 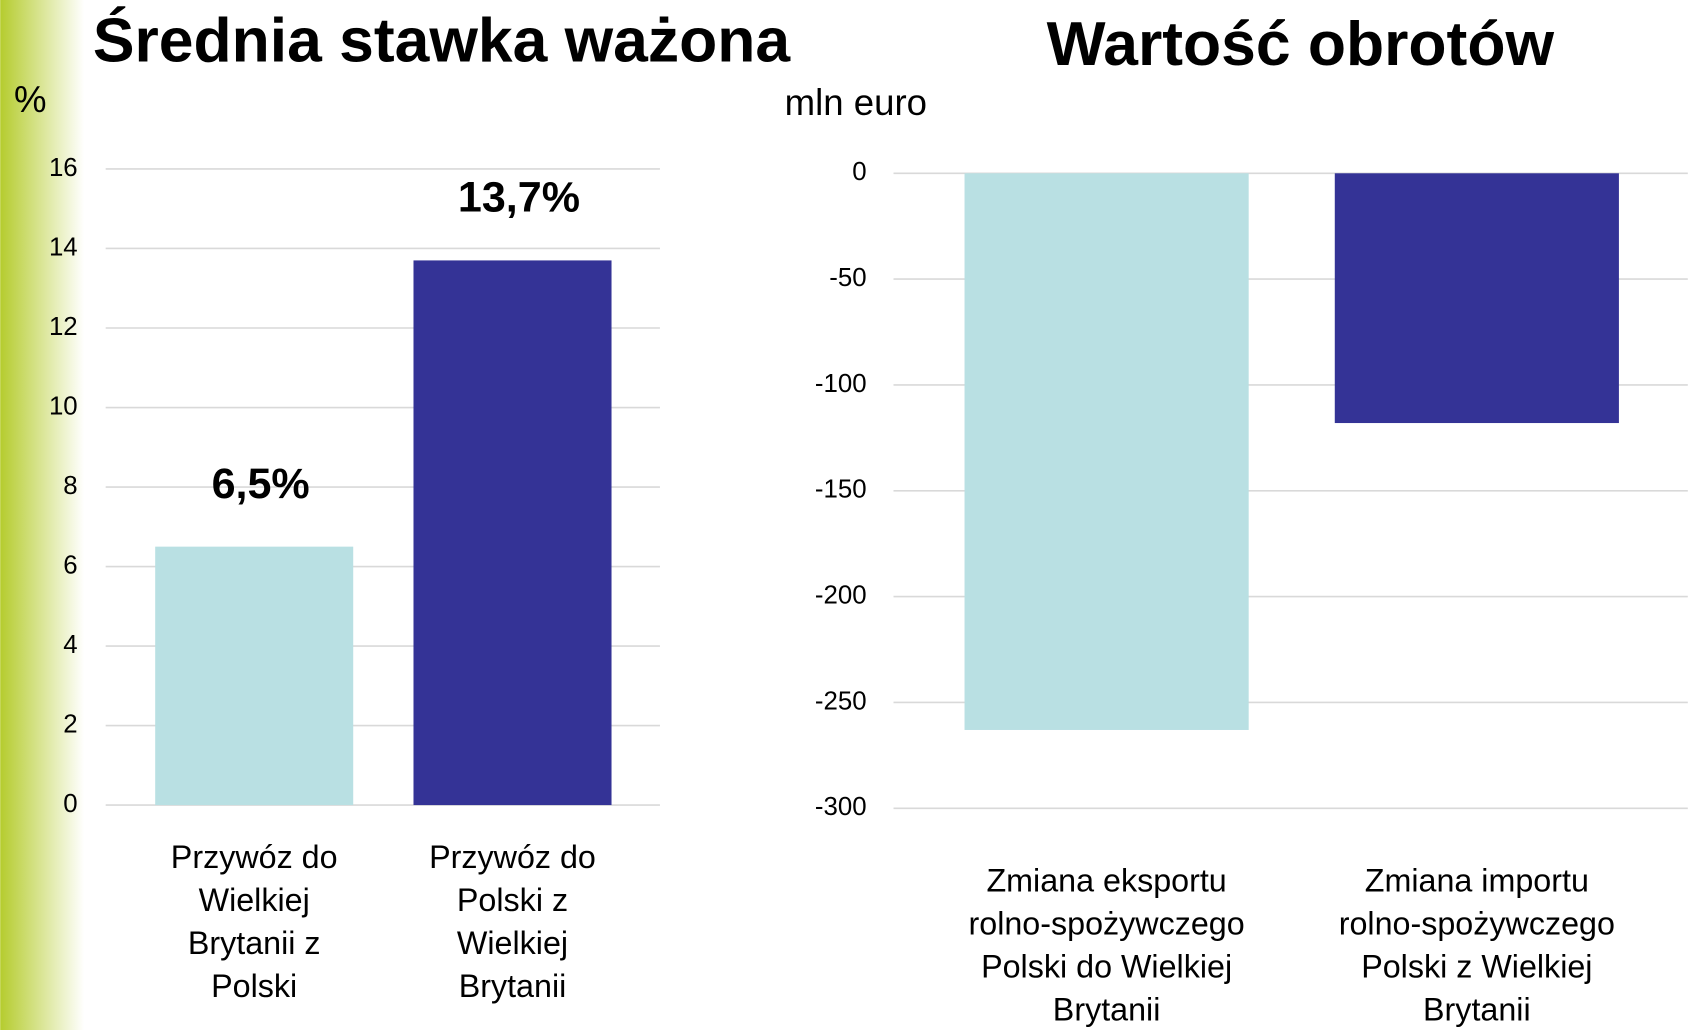 What do you see at coordinates (841, 701) in the screenshot?
I see `y-tick-label: -250` at bounding box center [841, 701].